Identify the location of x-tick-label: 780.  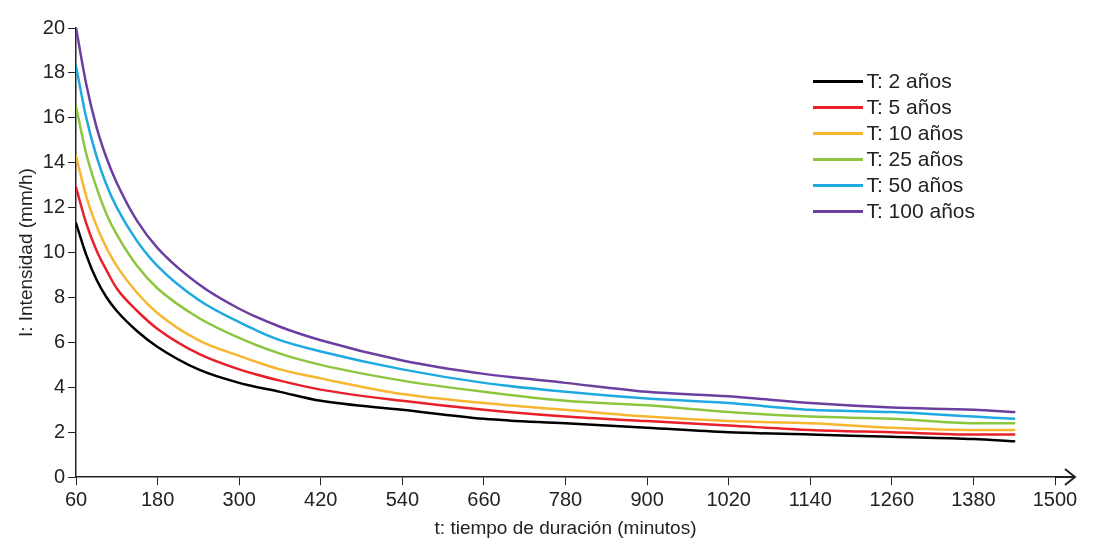
(565, 498).